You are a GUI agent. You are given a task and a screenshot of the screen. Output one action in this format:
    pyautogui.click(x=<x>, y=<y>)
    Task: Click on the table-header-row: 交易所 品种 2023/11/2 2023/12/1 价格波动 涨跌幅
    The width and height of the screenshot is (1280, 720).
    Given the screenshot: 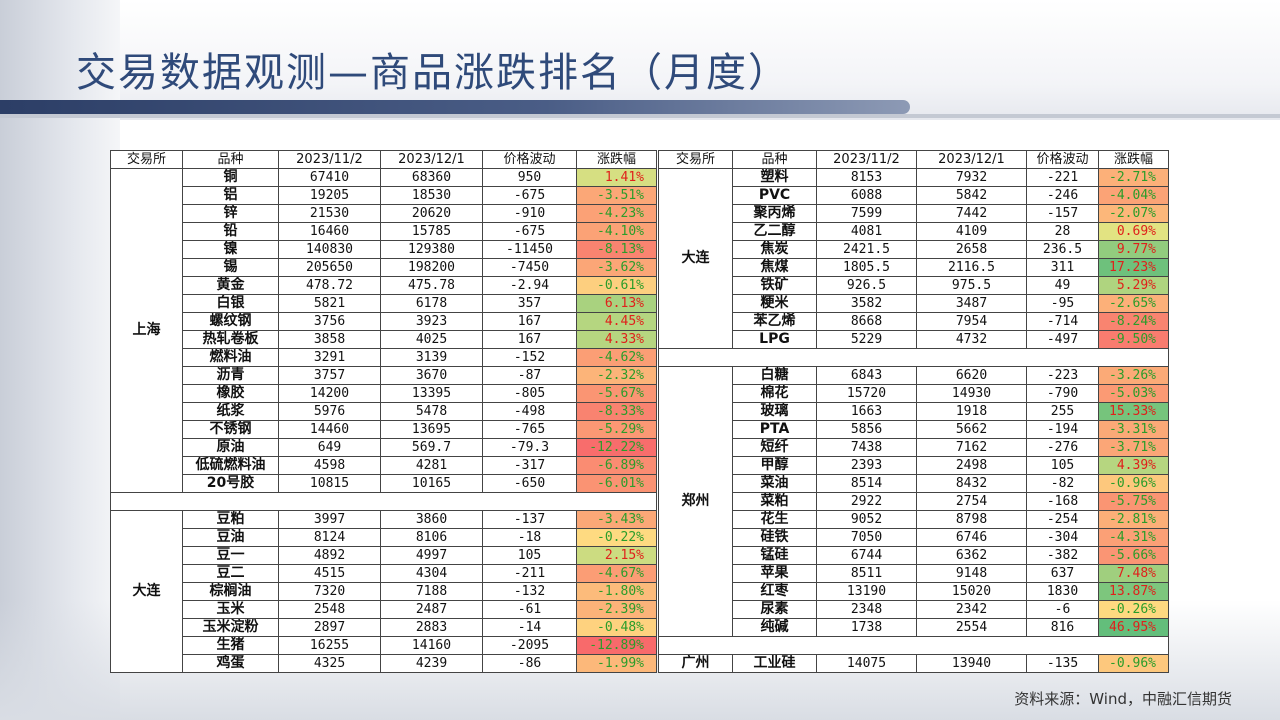 What is the action you would take?
    pyautogui.click(x=913, y=159)
    